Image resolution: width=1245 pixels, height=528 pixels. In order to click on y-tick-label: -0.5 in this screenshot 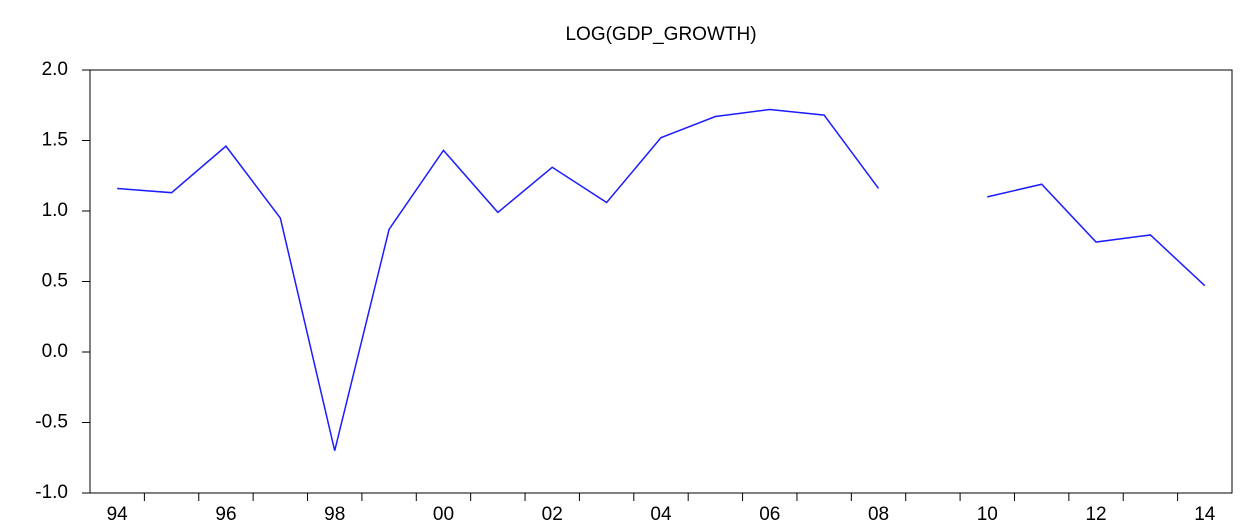, I will do `click(51, 422)`.